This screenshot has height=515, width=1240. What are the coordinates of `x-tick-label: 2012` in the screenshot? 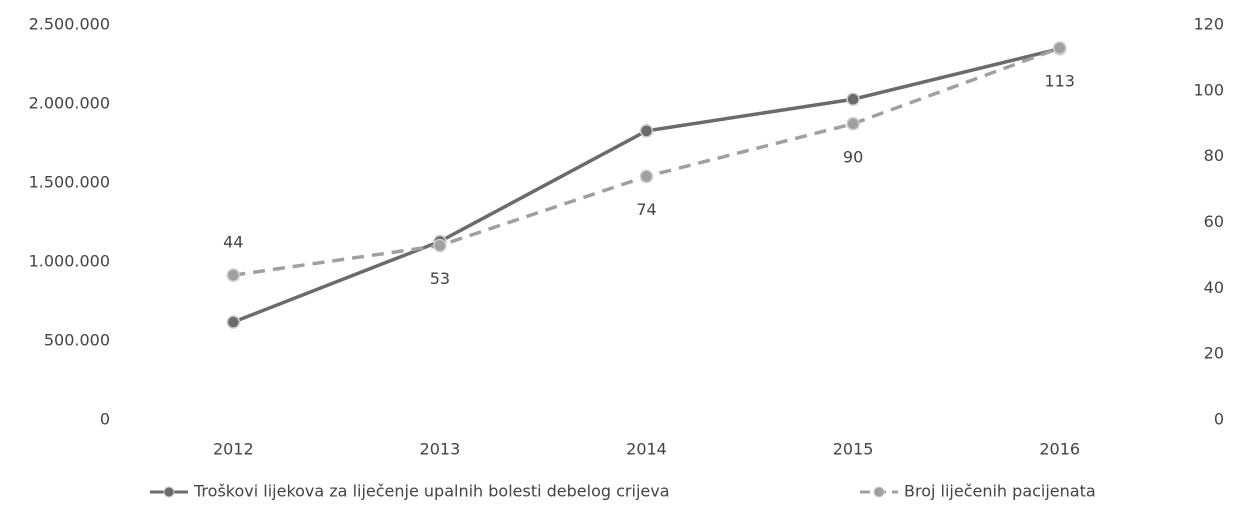 It's located at (233, 449).